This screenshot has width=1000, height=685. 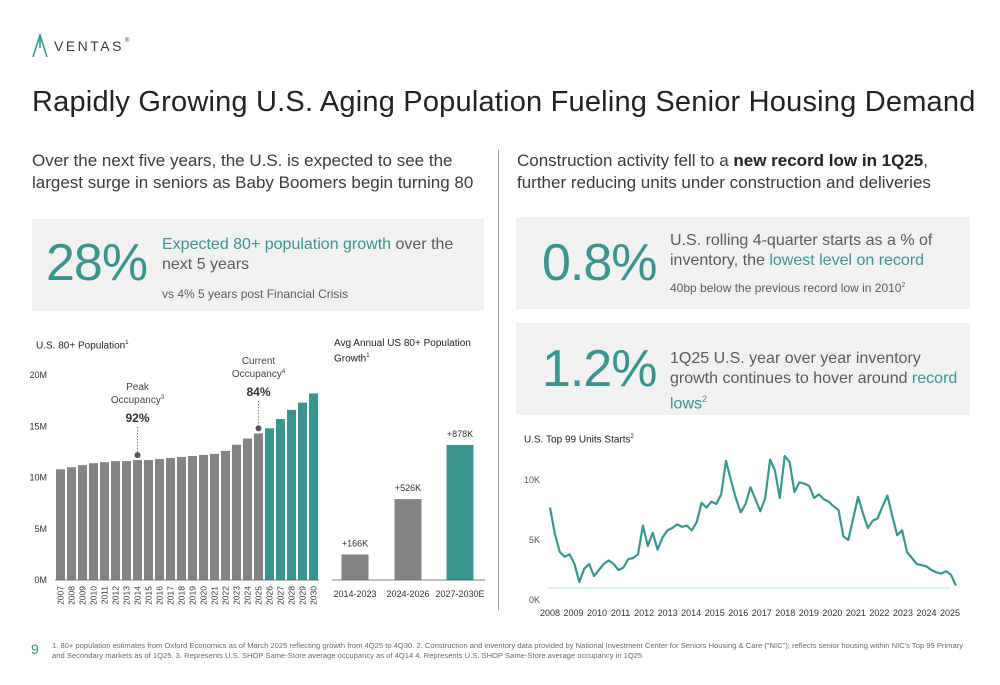 What do you see at coordinates (160, 595) in the screenshot?
I see `x-tick-label: 2016` at bounding box center [160, 595].